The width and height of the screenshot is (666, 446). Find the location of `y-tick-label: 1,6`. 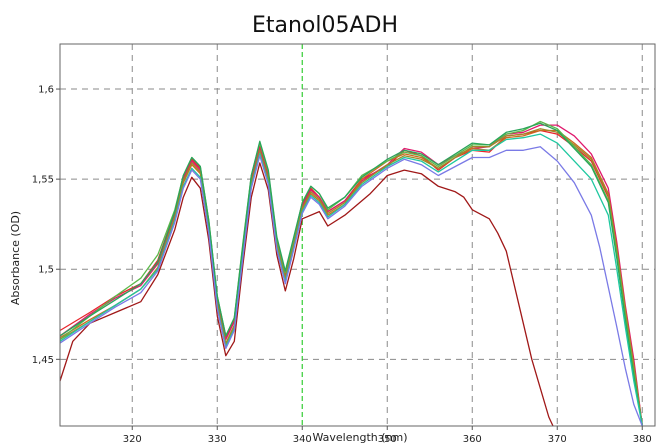

y-tick-label: 1,6 is located at coordinates (46, 90).